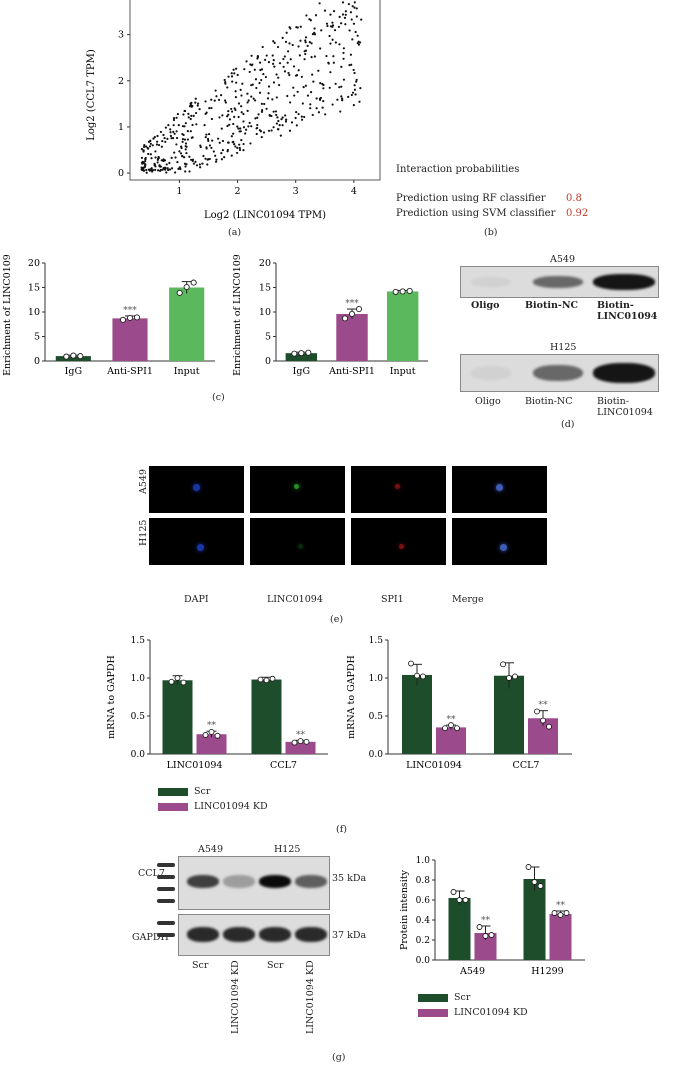 The image size is (681, 1066). What do you see at coordinates (212, 726) in the screenshot?
I see `significance-label: **` at bounding box center [212, 726].